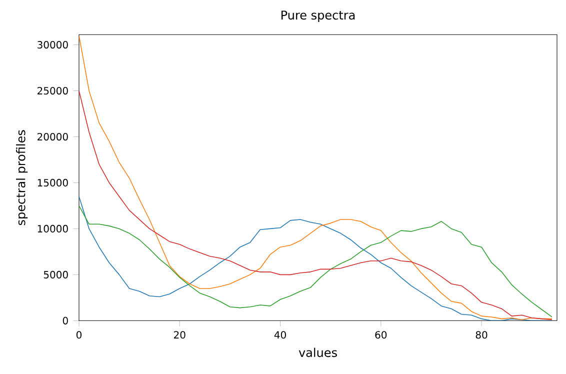  Describe the element at coordinates (53, 228) in the screenshot. I see `y-tick-label: 10000` at that location.